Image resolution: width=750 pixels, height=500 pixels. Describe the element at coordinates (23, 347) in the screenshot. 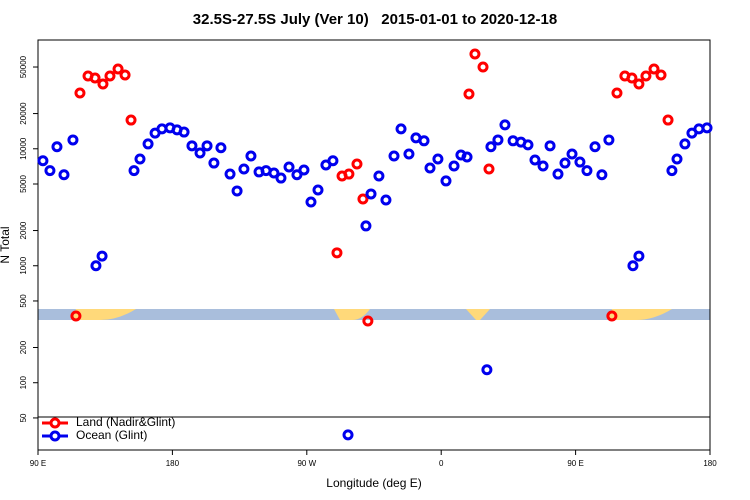

I see `y-tick-label: 200` at that location.